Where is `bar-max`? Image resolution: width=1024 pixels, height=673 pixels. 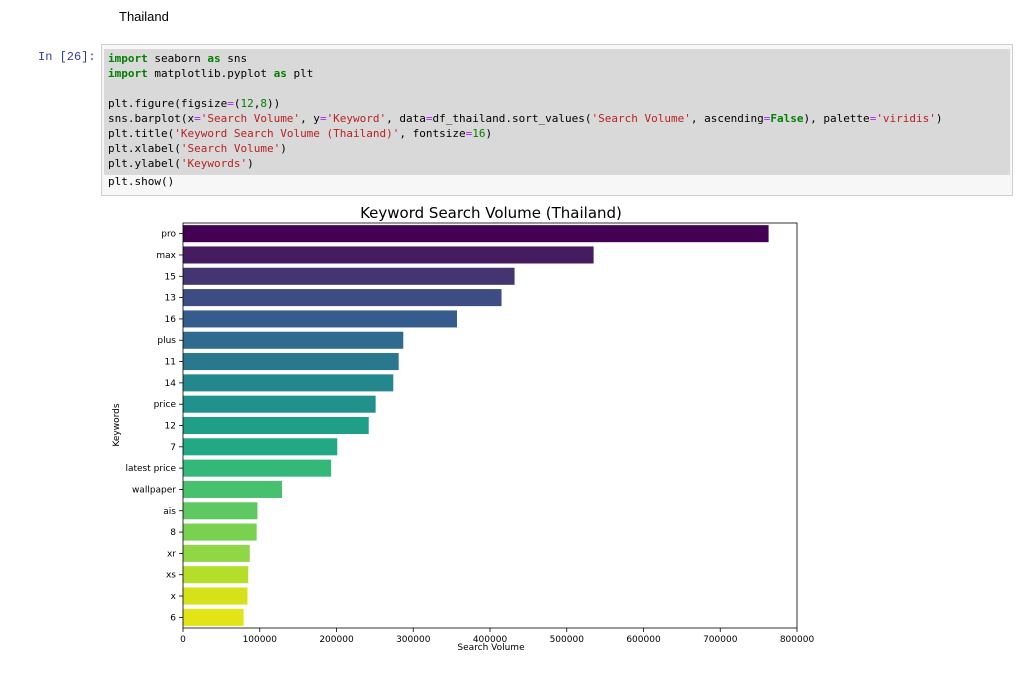
bar-max is located at coordinates (388, 255).